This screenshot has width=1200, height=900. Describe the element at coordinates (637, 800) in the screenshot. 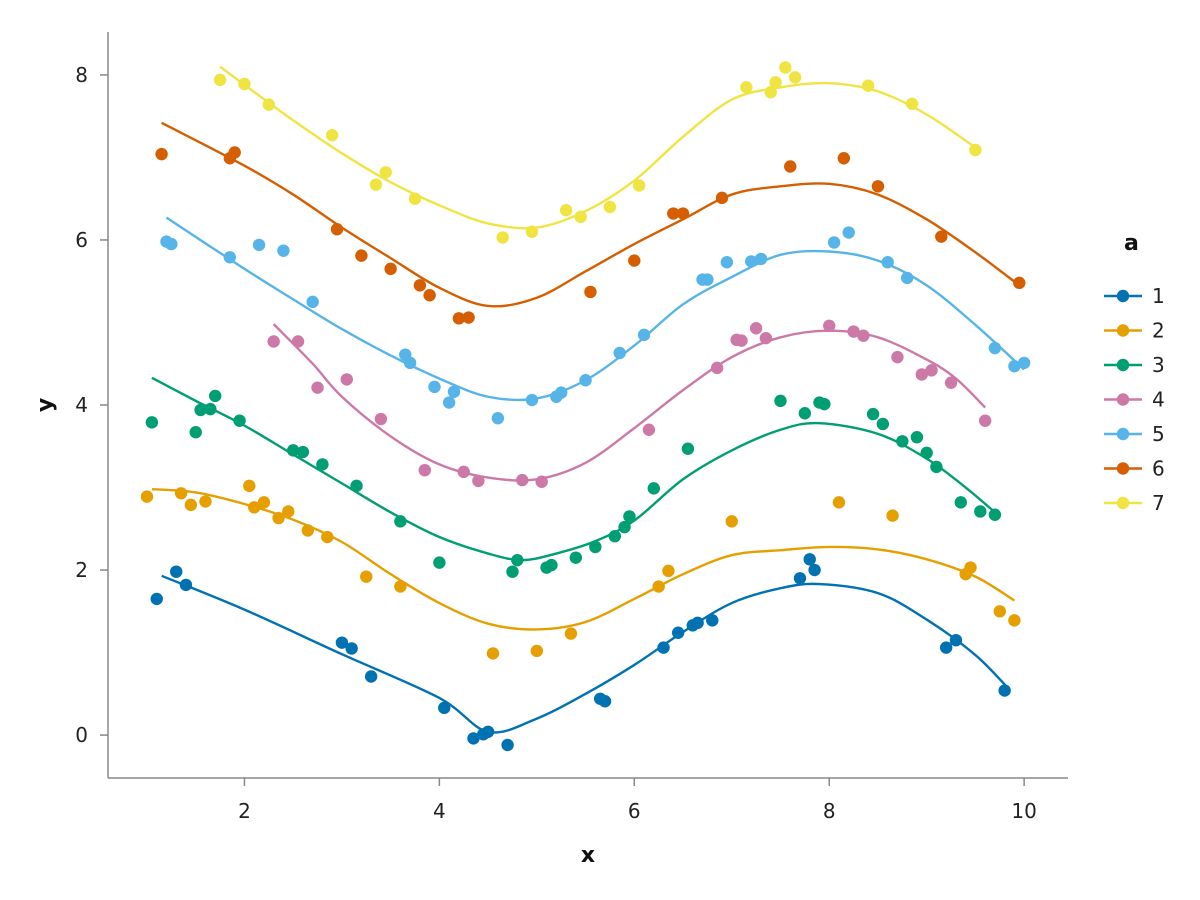

I see `x-axis-ticks: 2 4 6 8 10` at that location.